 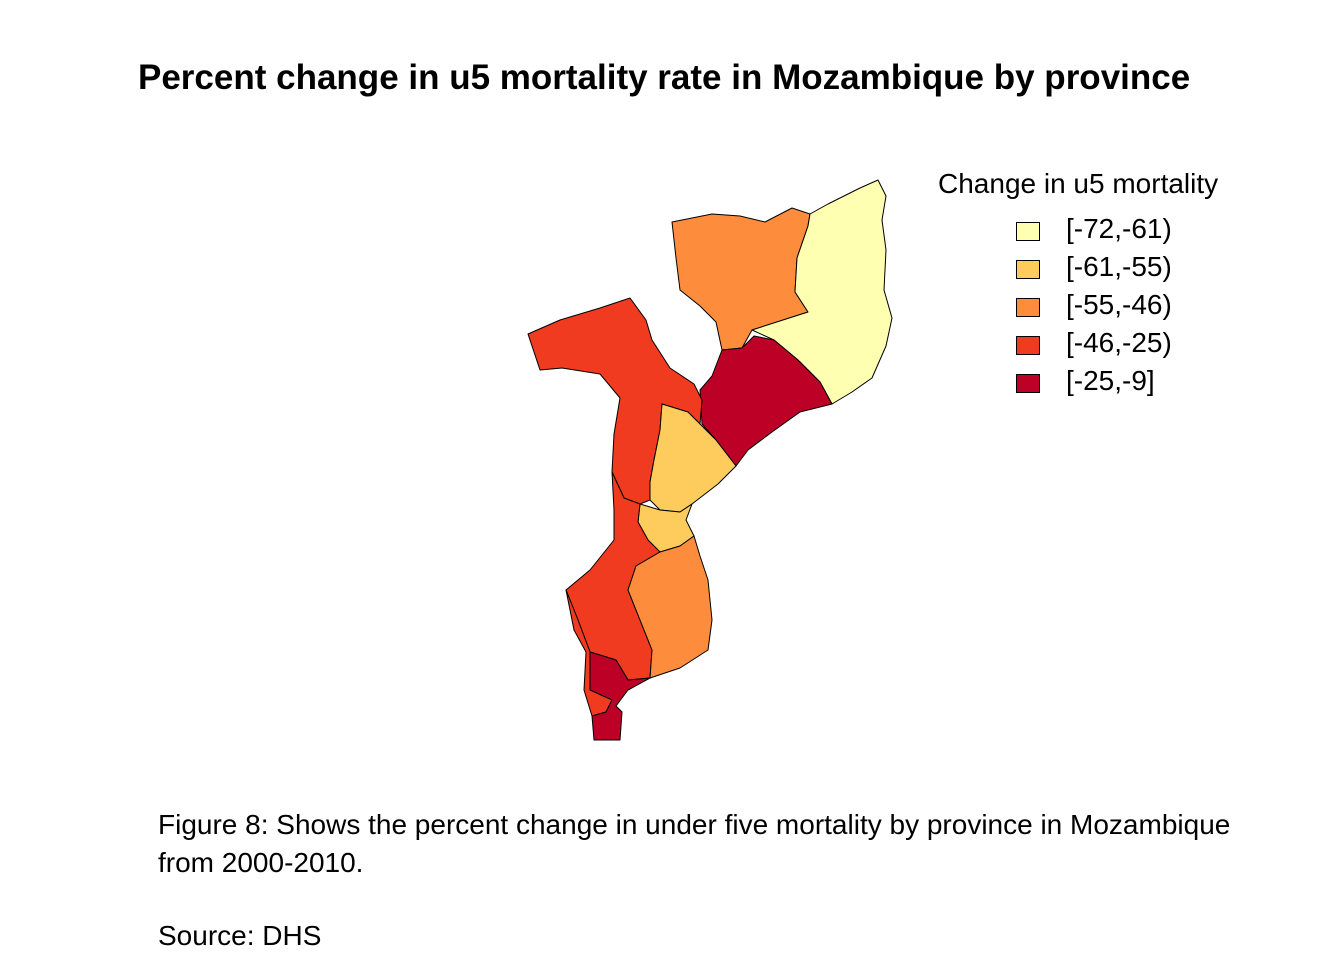 I want to click on legend-label: [-61,-55), so click(x=1119, y=266).